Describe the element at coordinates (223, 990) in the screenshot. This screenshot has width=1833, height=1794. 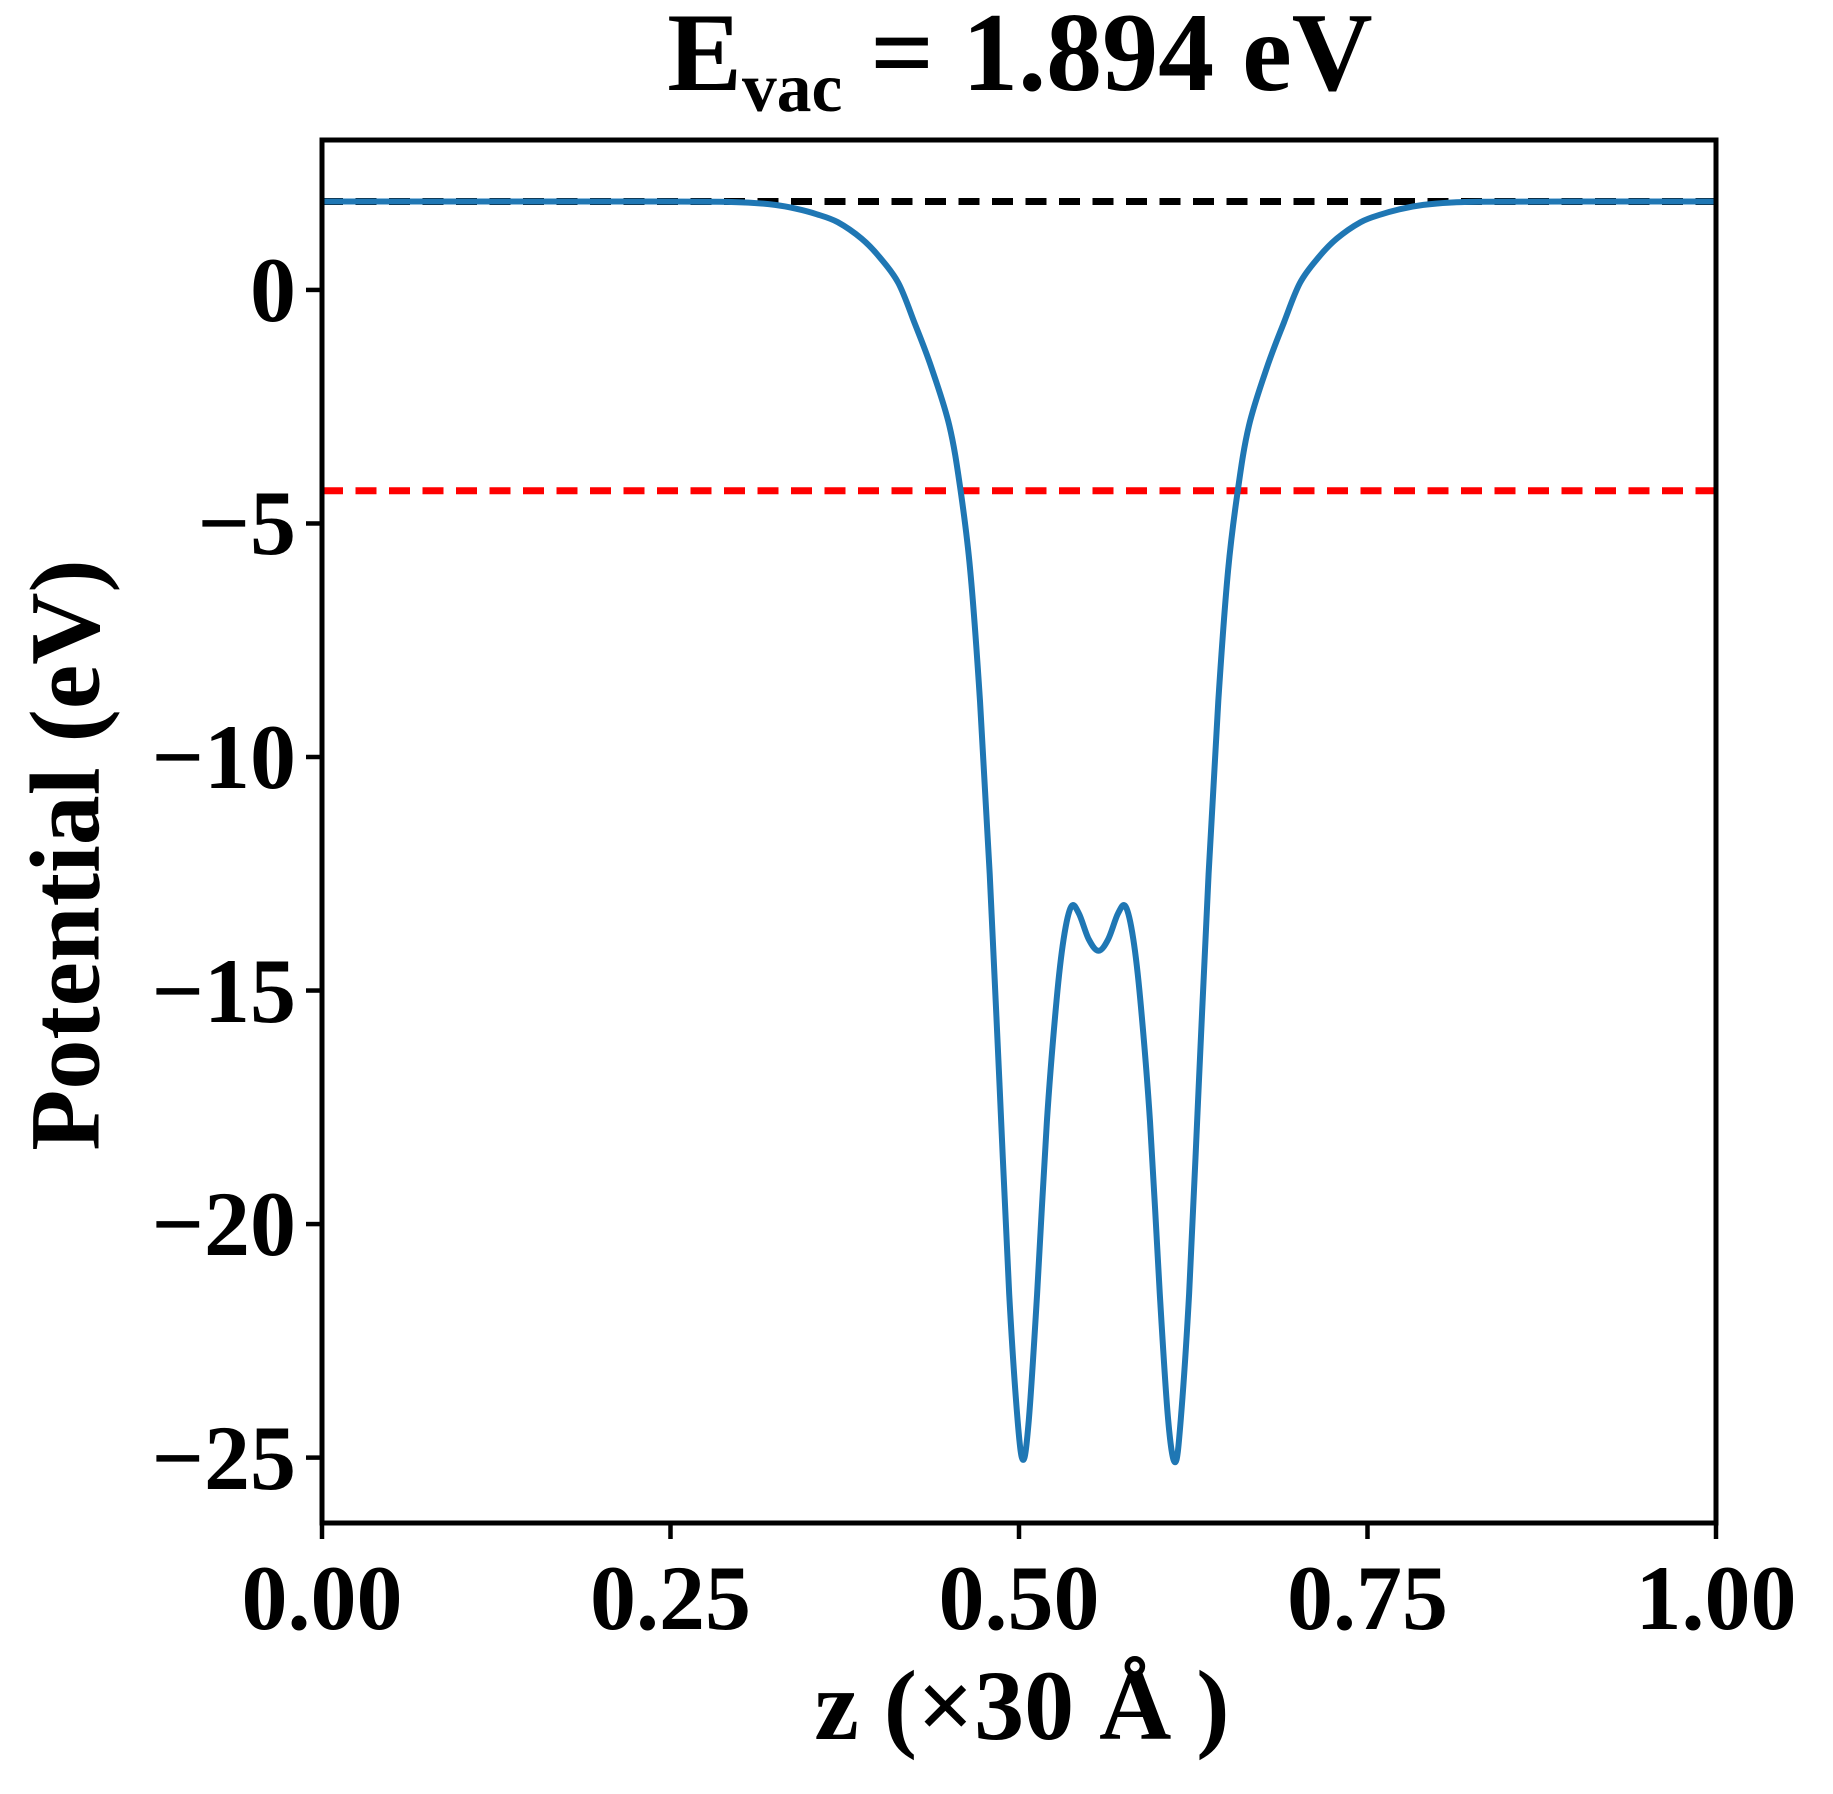
I see `y-tick-label: −15` at that location.